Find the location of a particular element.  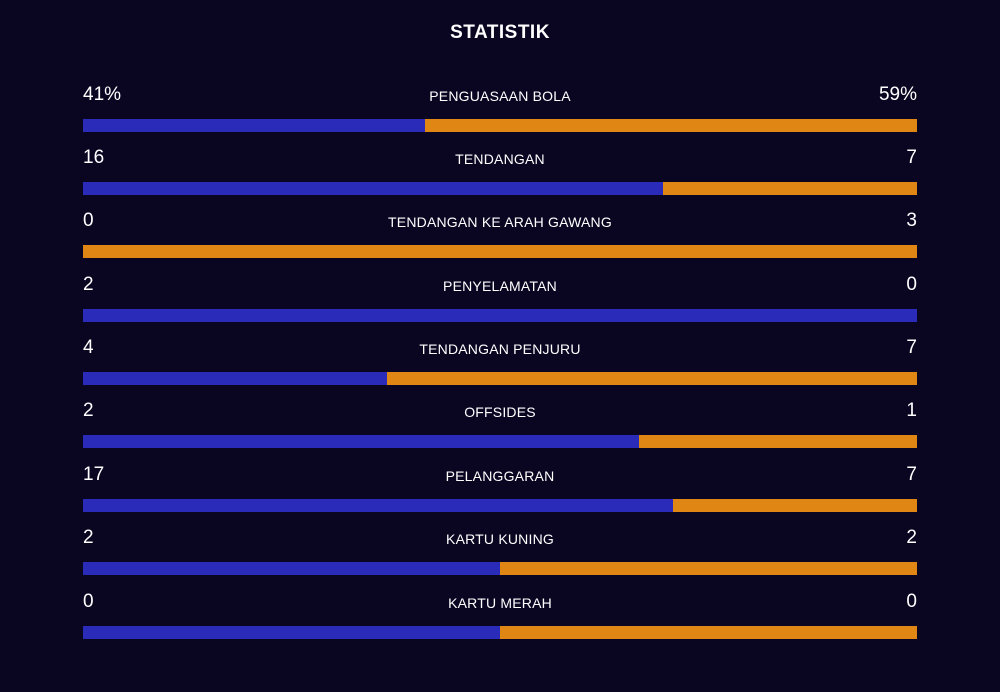

stat-label: PENYELAMATAN is located at coordinates (500, 286).